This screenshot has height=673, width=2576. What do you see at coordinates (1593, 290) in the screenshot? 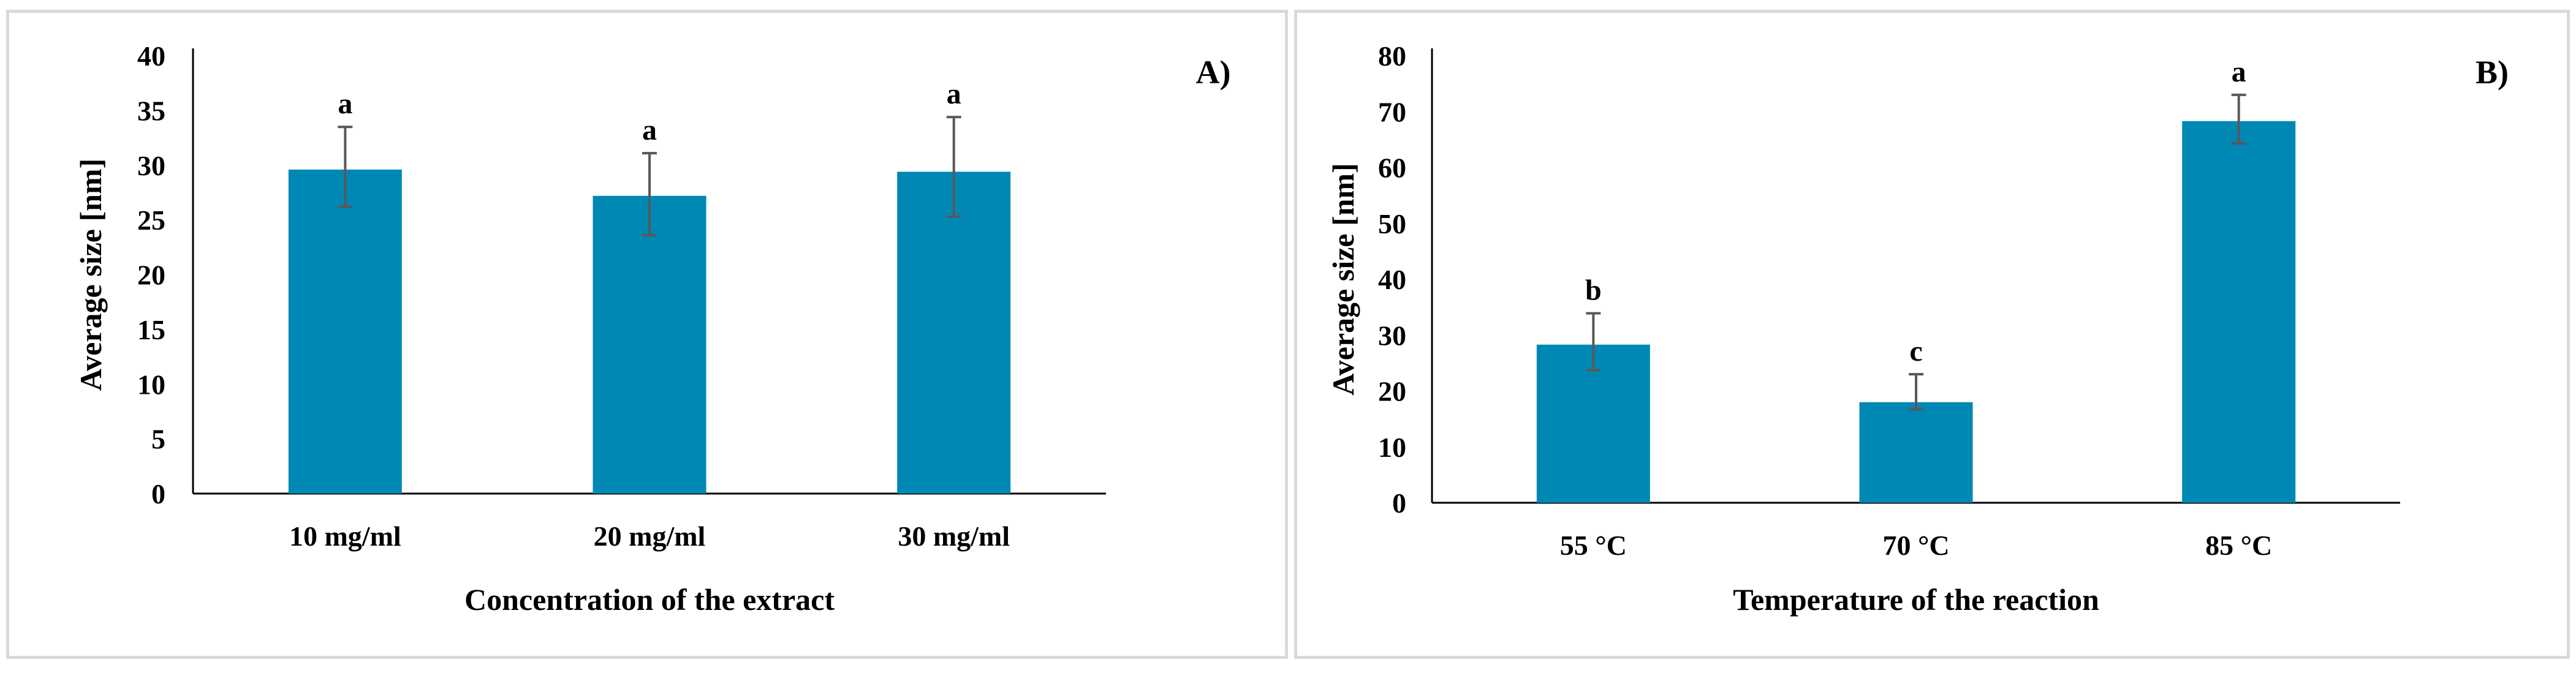
I see `significance-letter: b` at bounding box center [1593, 290].